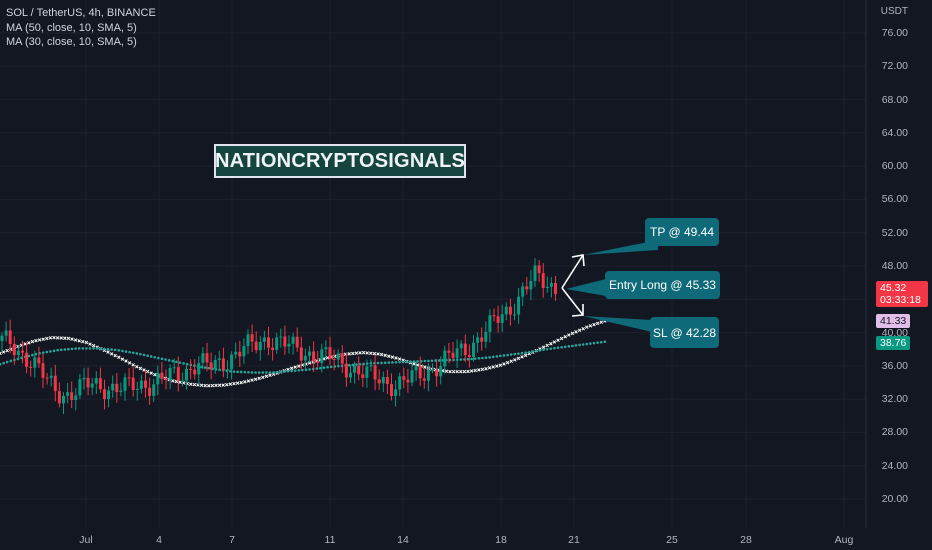 This screenshot has height=550, width=932. I want to click on date-axis: Jul 4 7 11 14 18 21 25 28 Aug, so click(433, 539).